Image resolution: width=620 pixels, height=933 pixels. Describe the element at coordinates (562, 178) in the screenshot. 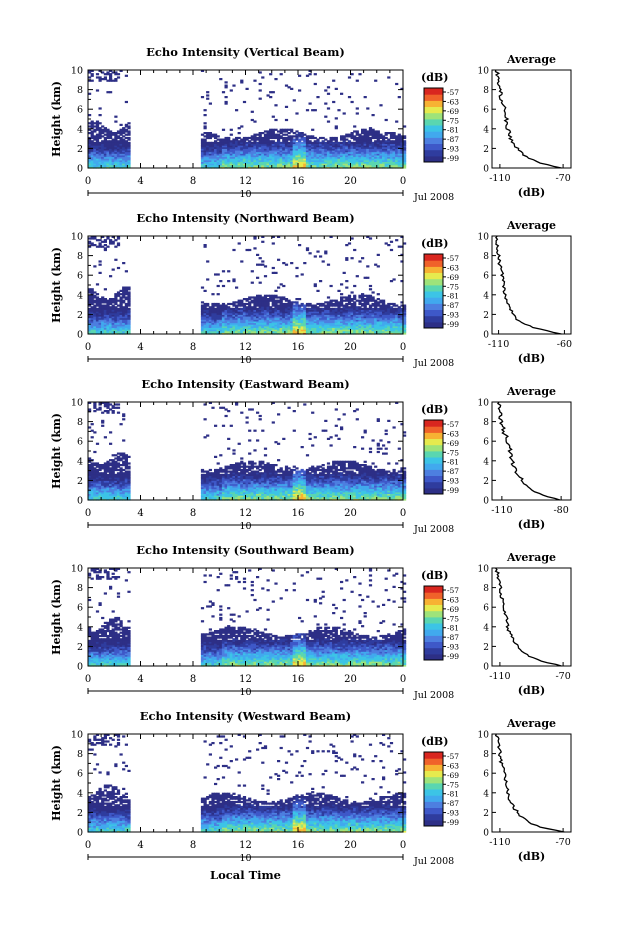

I see `average-x-tick-label: -70` at that location.